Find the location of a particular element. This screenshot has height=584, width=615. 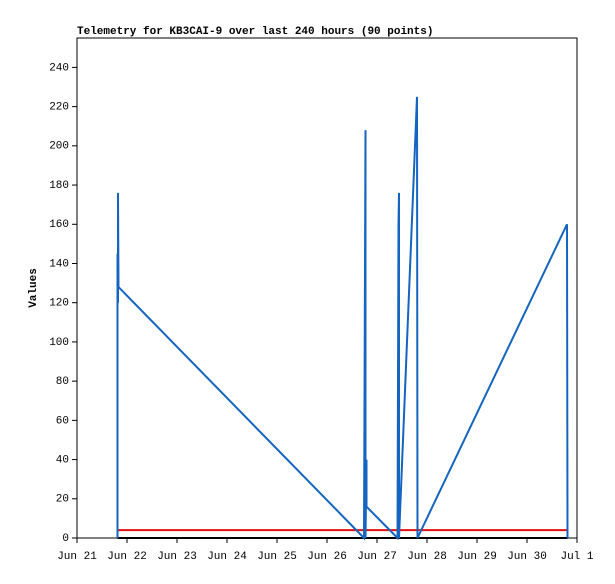

y-axis-label: Values is located at coordinates (34, 288).